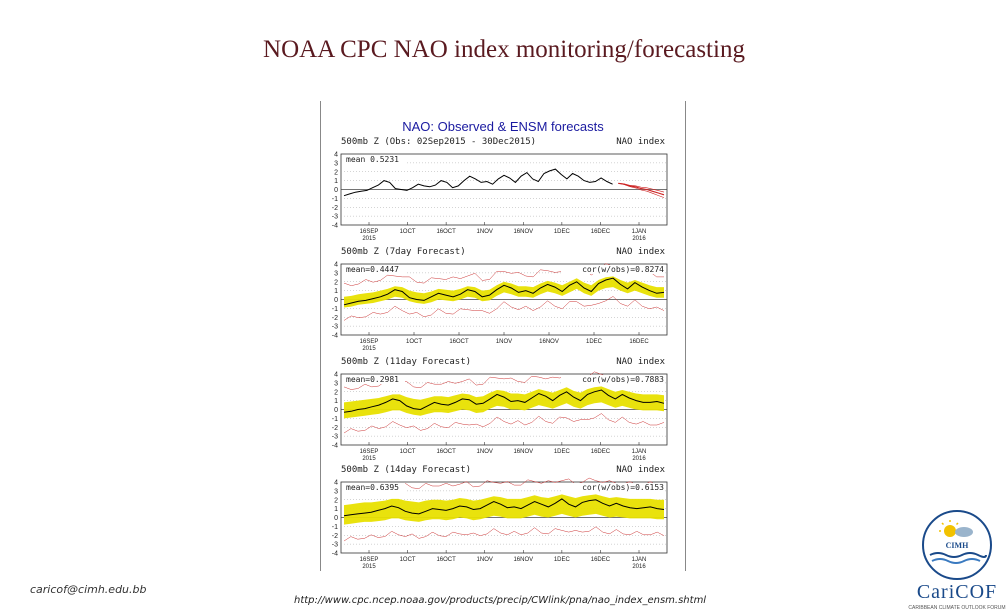 The image size is (1008, 612). What do you see at coordinates (504, 292) in the screenshot?
I see `ensemble-spread-band` at bounding box center [504, 292].